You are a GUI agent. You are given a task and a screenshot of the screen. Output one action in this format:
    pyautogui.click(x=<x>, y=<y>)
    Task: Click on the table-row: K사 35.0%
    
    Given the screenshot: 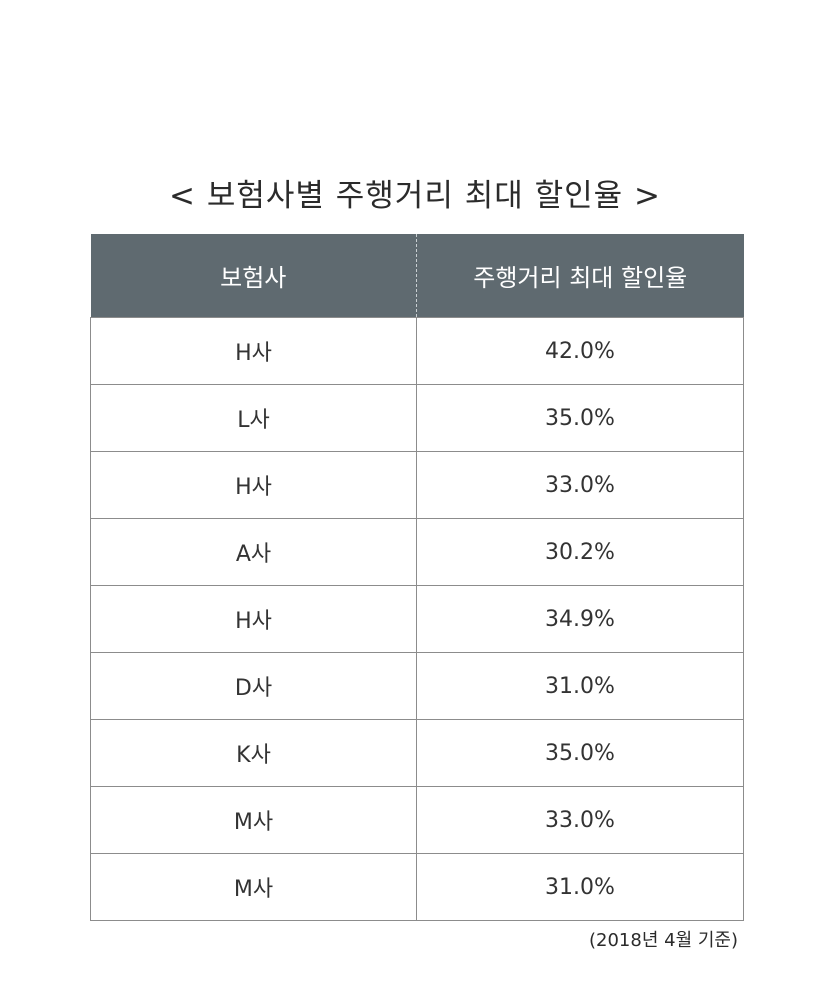 What is the action you would take?
    pyautogui.click(x=417, y=753)
    